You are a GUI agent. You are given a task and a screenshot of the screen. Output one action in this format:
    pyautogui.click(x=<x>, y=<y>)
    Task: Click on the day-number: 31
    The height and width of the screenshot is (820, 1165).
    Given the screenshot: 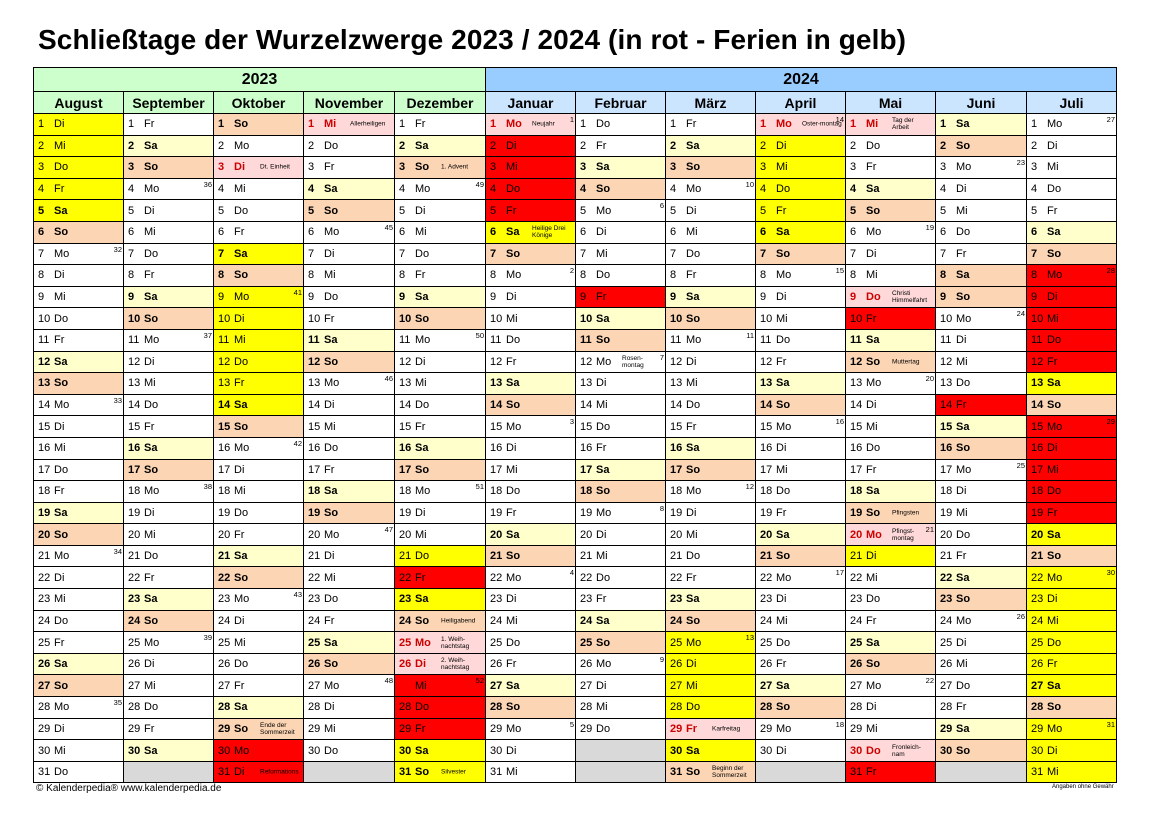 What is the action you would take?
    pyautogui.click(x=405, y=772)
    